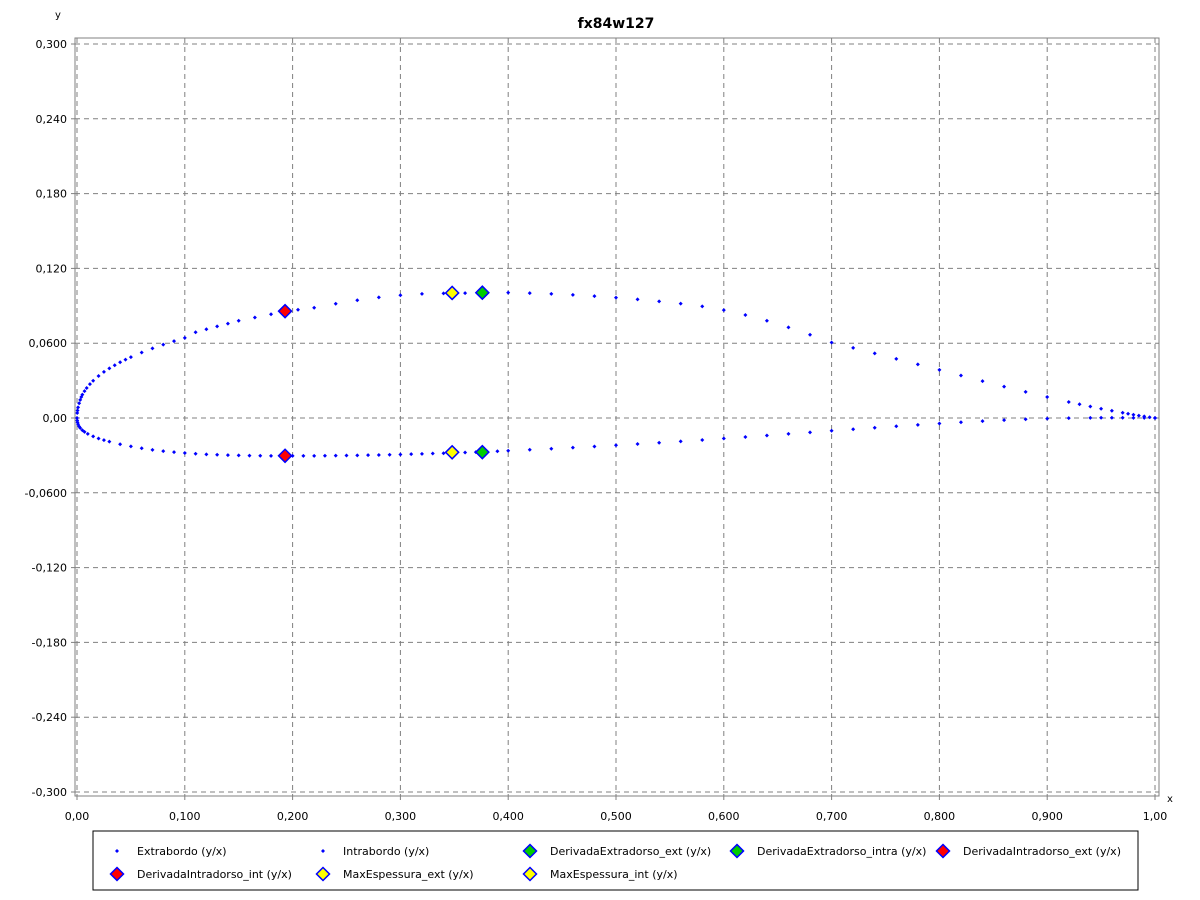  Describe the element at coordinates (401, 816) in the screenshot. I see `x-tick-label: 0,300` at that location.